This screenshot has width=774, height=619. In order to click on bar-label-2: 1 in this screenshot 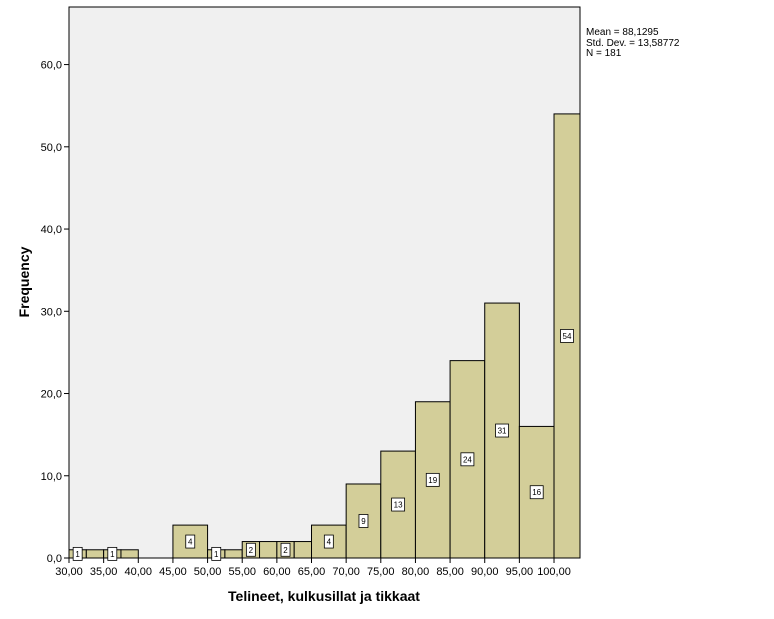, I will do `click(112, 554)`.